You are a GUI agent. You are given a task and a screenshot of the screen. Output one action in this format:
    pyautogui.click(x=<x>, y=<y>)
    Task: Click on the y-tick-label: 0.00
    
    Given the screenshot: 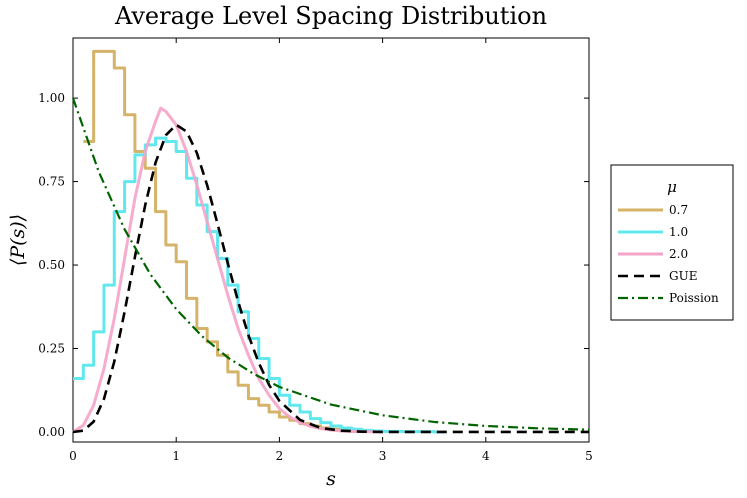 What is the action you would take?
    pyautogui.click(x=51, y=432)
    